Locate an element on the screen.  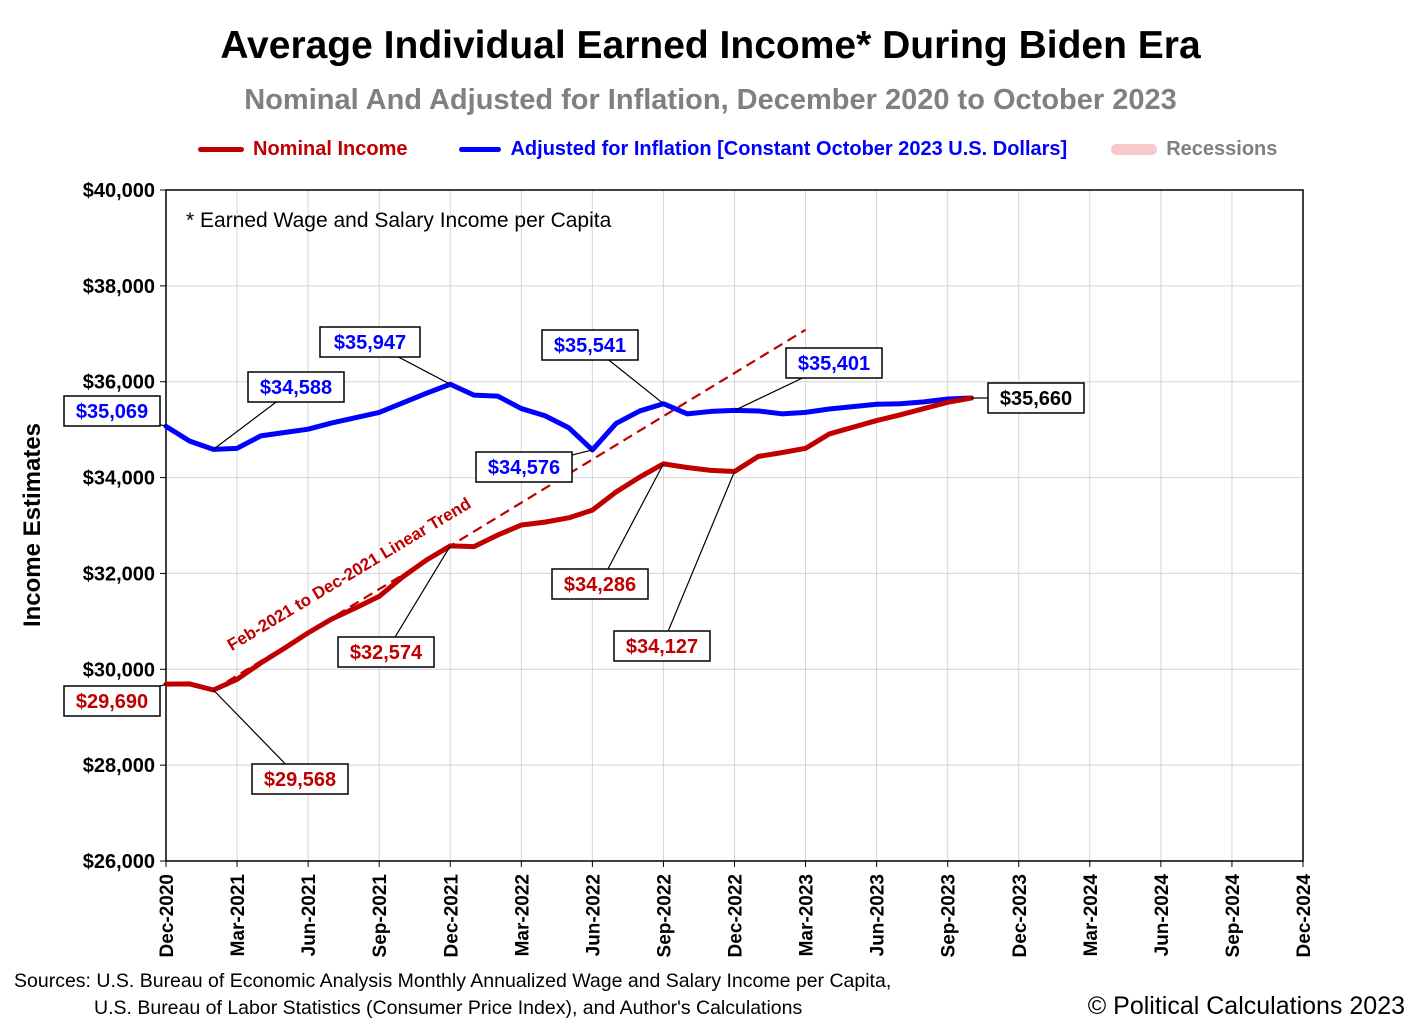
callout-value: $34,588 is located at coordinates (296, 388).